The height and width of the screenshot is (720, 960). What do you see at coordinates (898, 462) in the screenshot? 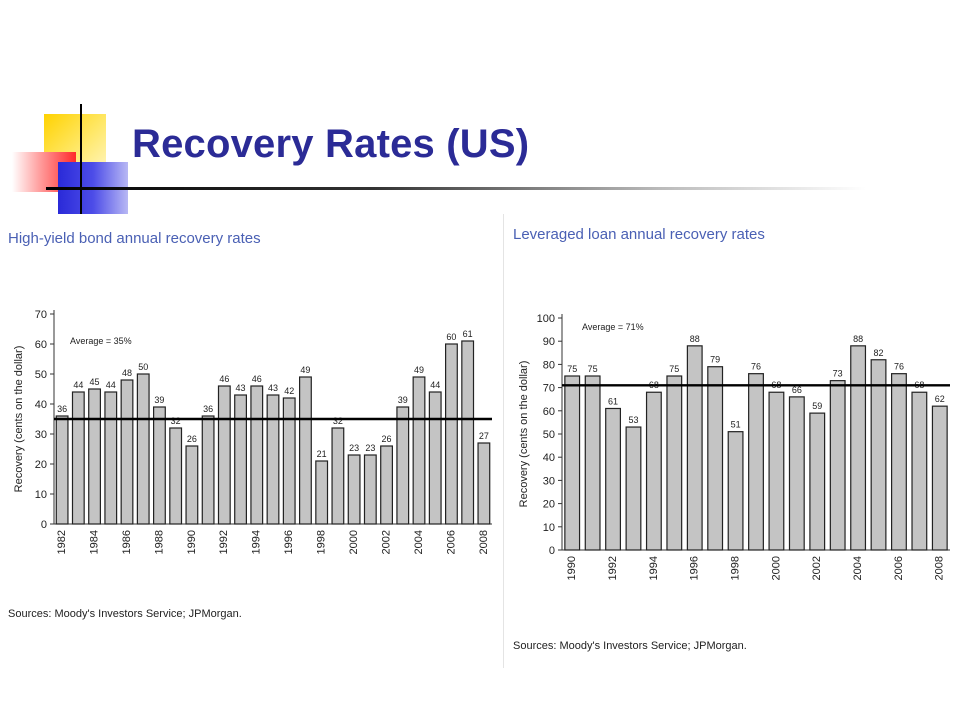
I see `bar-2006` at bounding box center [898, 462].